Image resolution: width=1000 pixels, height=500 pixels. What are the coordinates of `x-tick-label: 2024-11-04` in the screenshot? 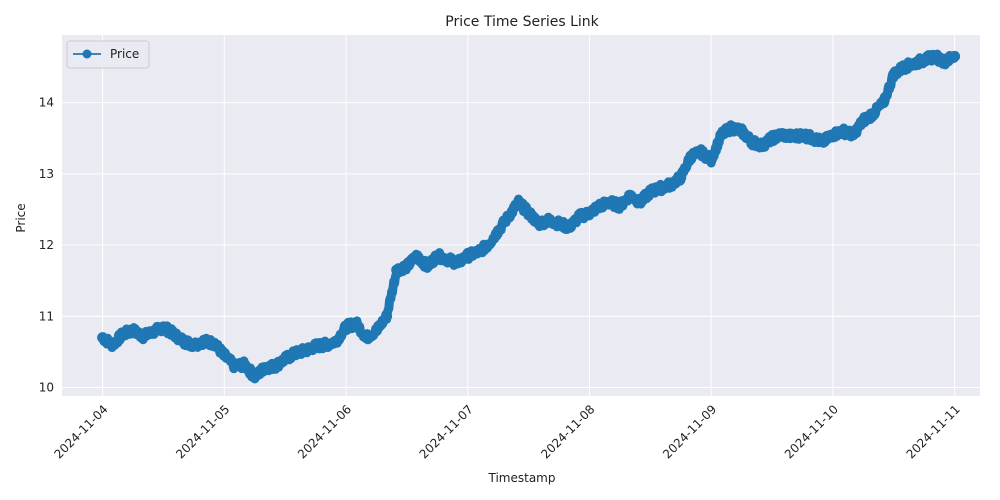 It's located at (80, 431).